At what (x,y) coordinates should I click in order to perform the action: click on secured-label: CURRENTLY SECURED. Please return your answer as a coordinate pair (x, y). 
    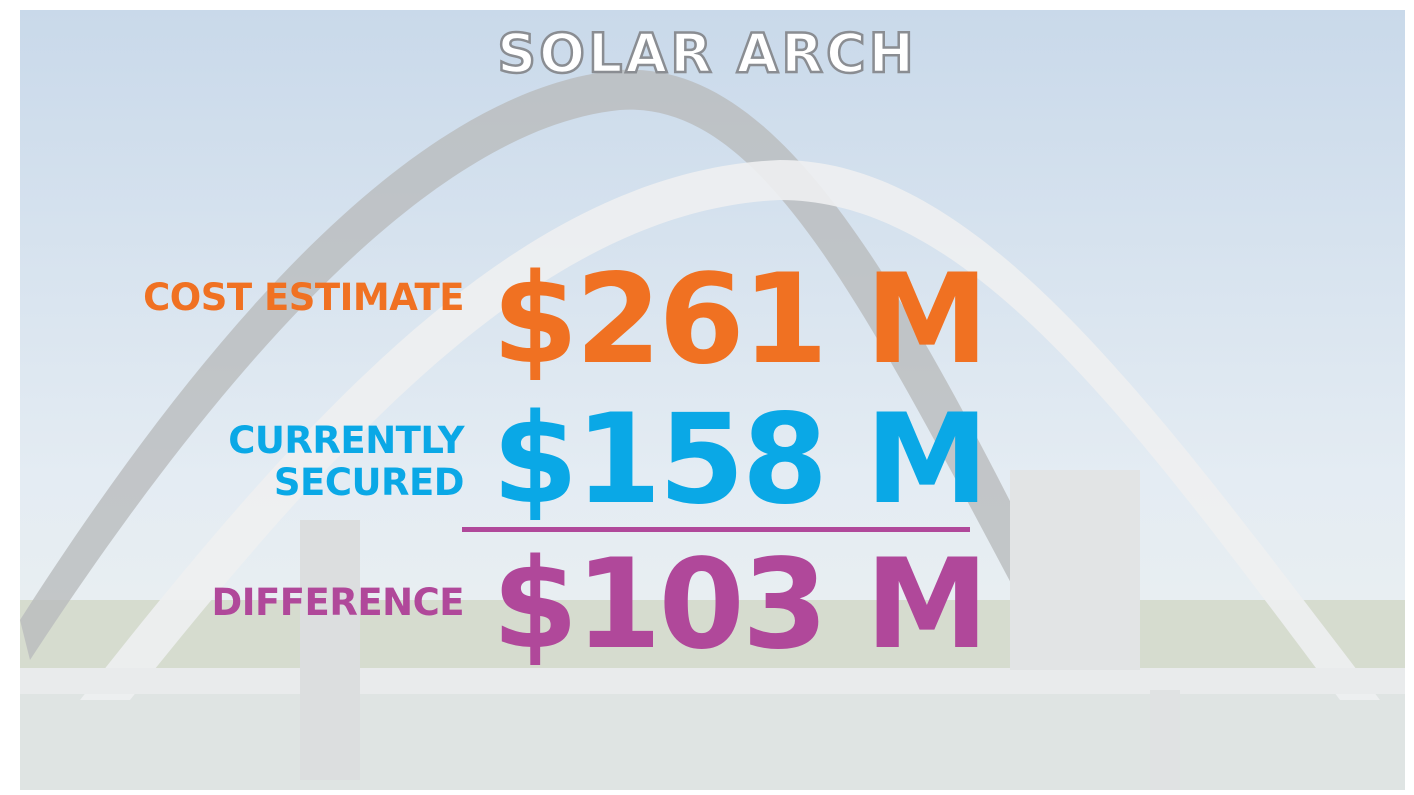
    Looking at the image, I should click on (346, 462).